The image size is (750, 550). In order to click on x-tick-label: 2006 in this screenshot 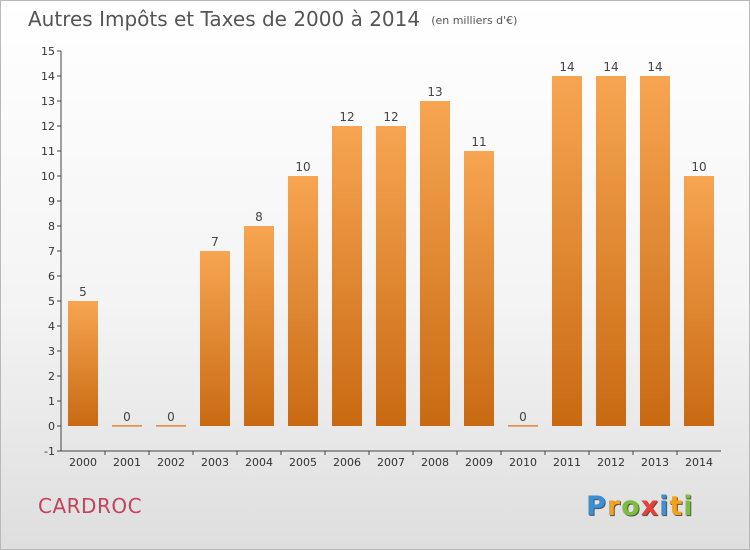, I will do `click(347, 462)`.